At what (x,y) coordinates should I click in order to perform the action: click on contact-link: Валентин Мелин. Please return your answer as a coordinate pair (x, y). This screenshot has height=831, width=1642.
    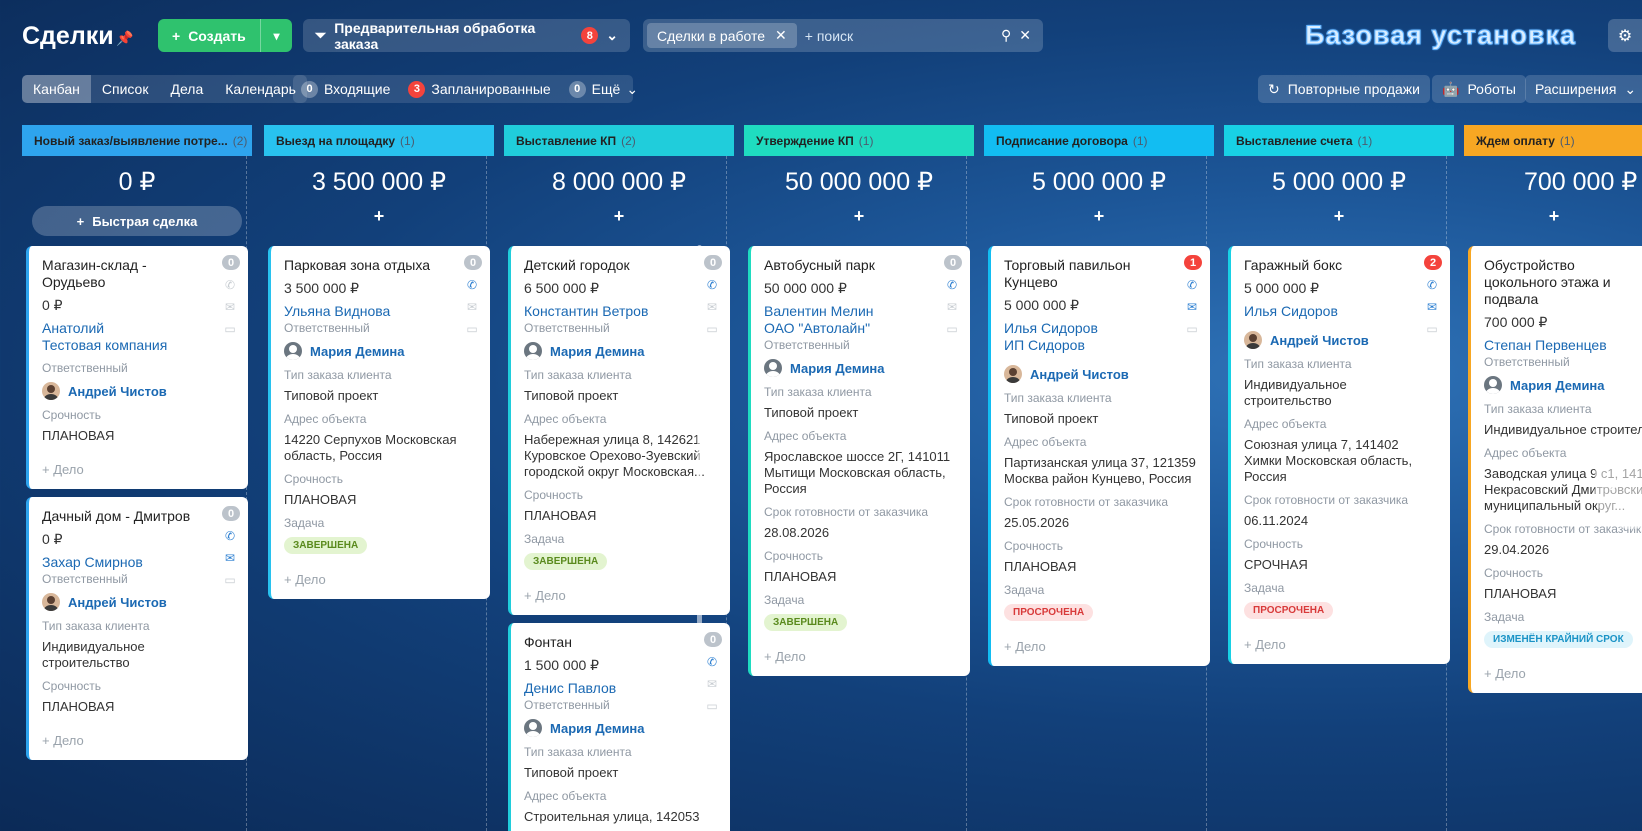
    Looking at the image, I should click on (819, 311).